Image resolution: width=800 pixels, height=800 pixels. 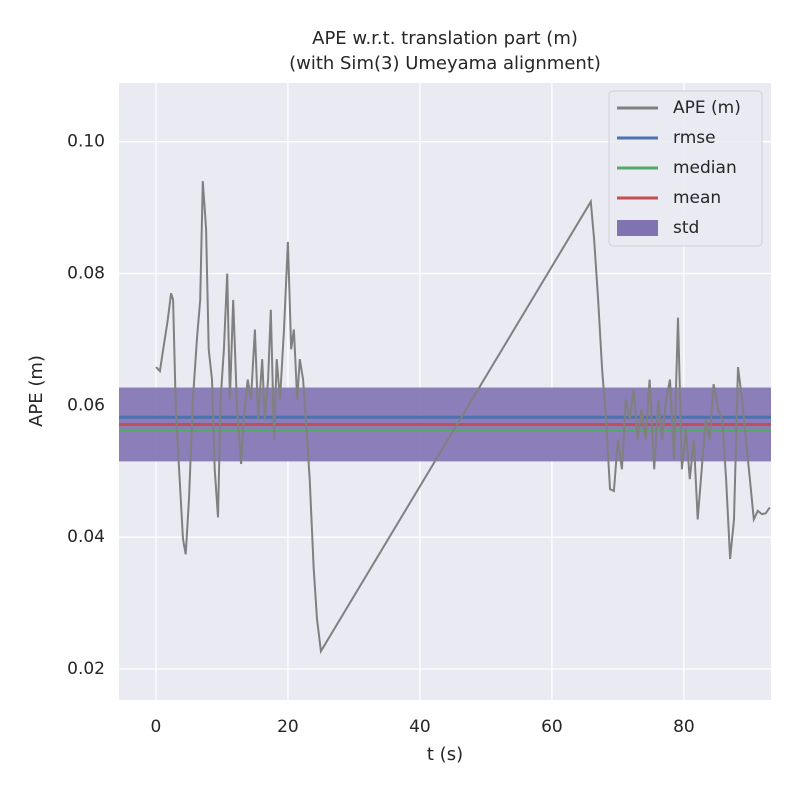 I want to click on legend-label: median, so click(x=705, y=168).